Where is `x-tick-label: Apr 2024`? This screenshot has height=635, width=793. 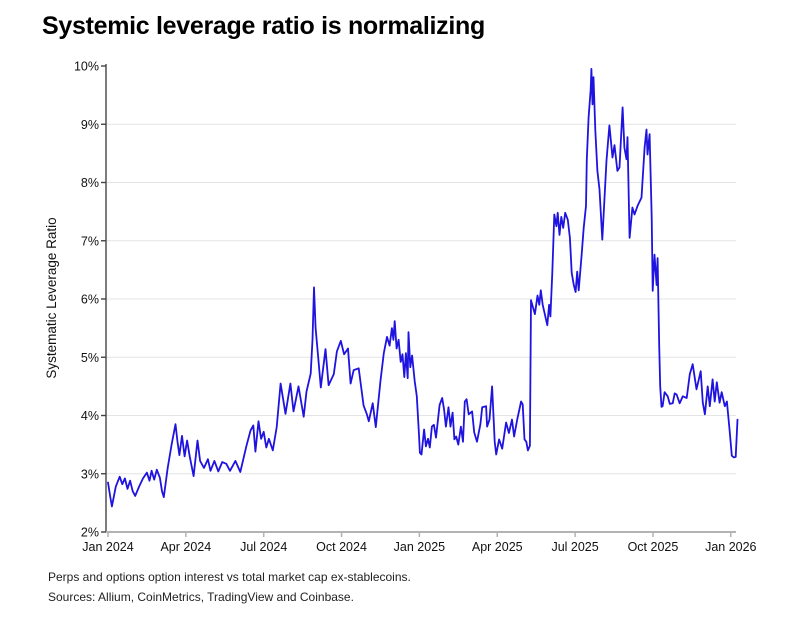
x-tick-label: Apr 2024 is located at coordinates (185, 547).